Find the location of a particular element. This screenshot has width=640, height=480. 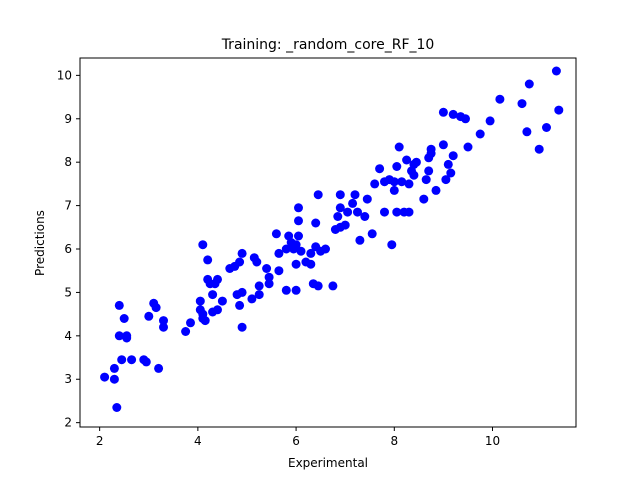

chart-title: Training: _random_core_RF_10 is located at coordinates (328, 45).